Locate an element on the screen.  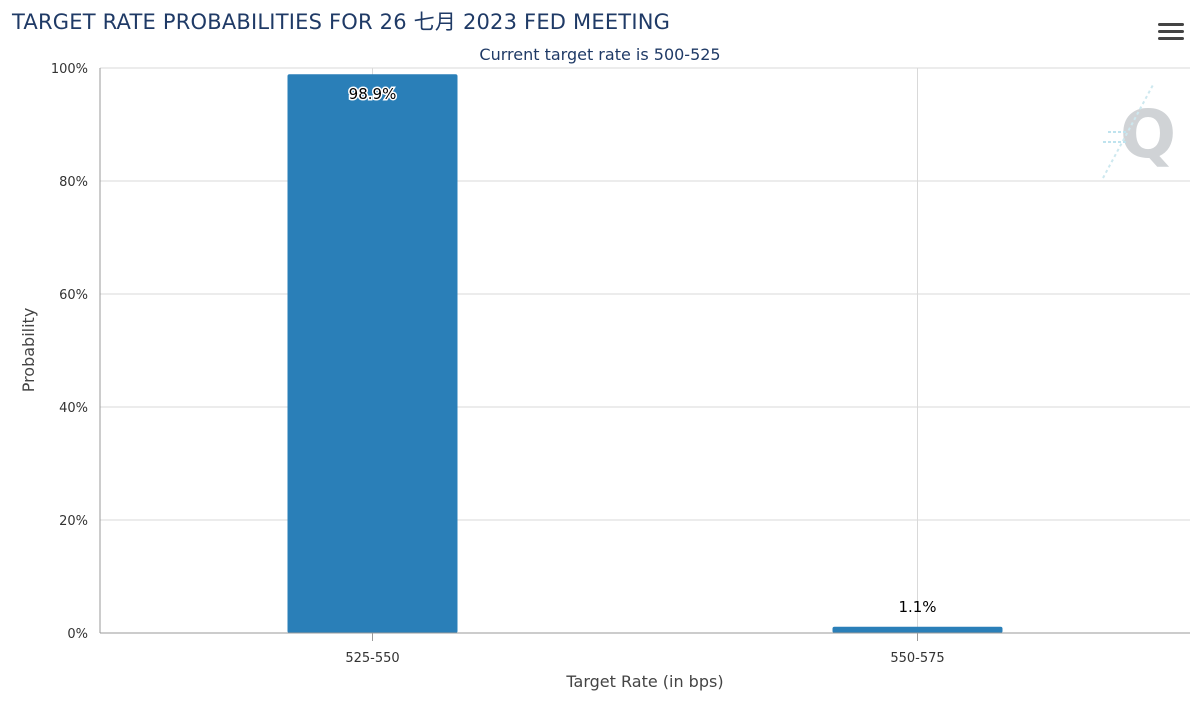
hamburger-menu-icon is located at coordinates (1171, 33).